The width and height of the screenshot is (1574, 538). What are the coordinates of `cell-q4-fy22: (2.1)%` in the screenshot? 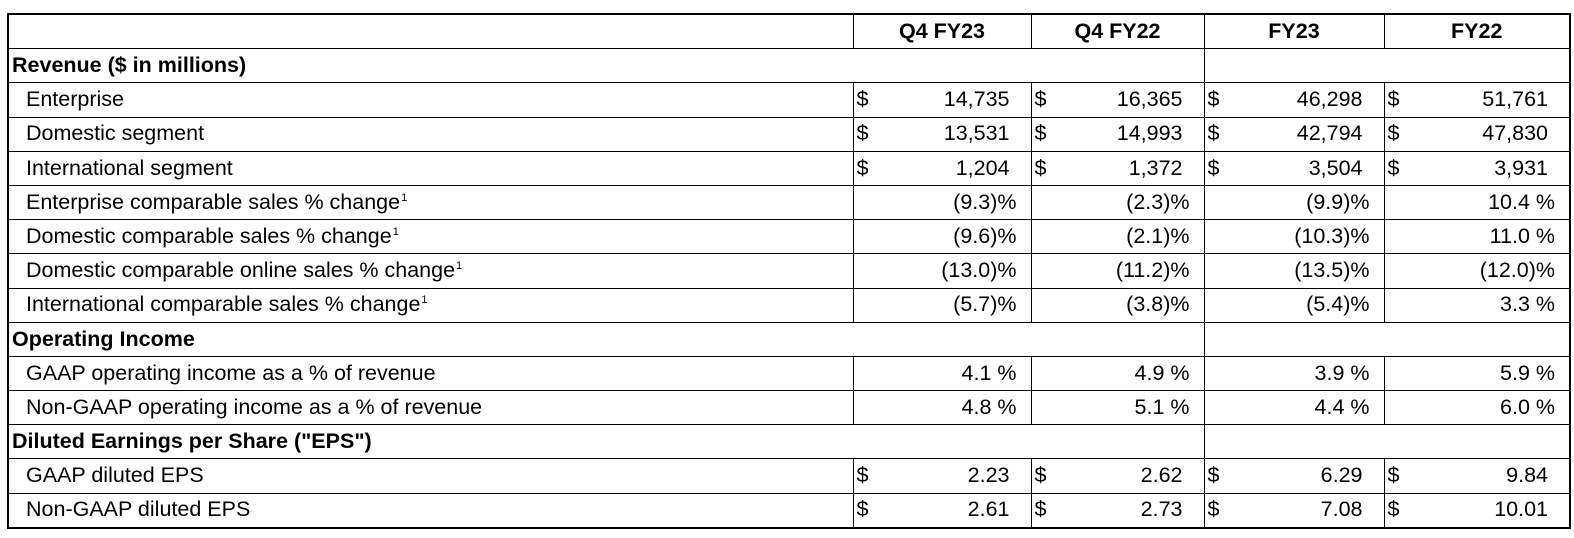 It's located at (1118, 237).